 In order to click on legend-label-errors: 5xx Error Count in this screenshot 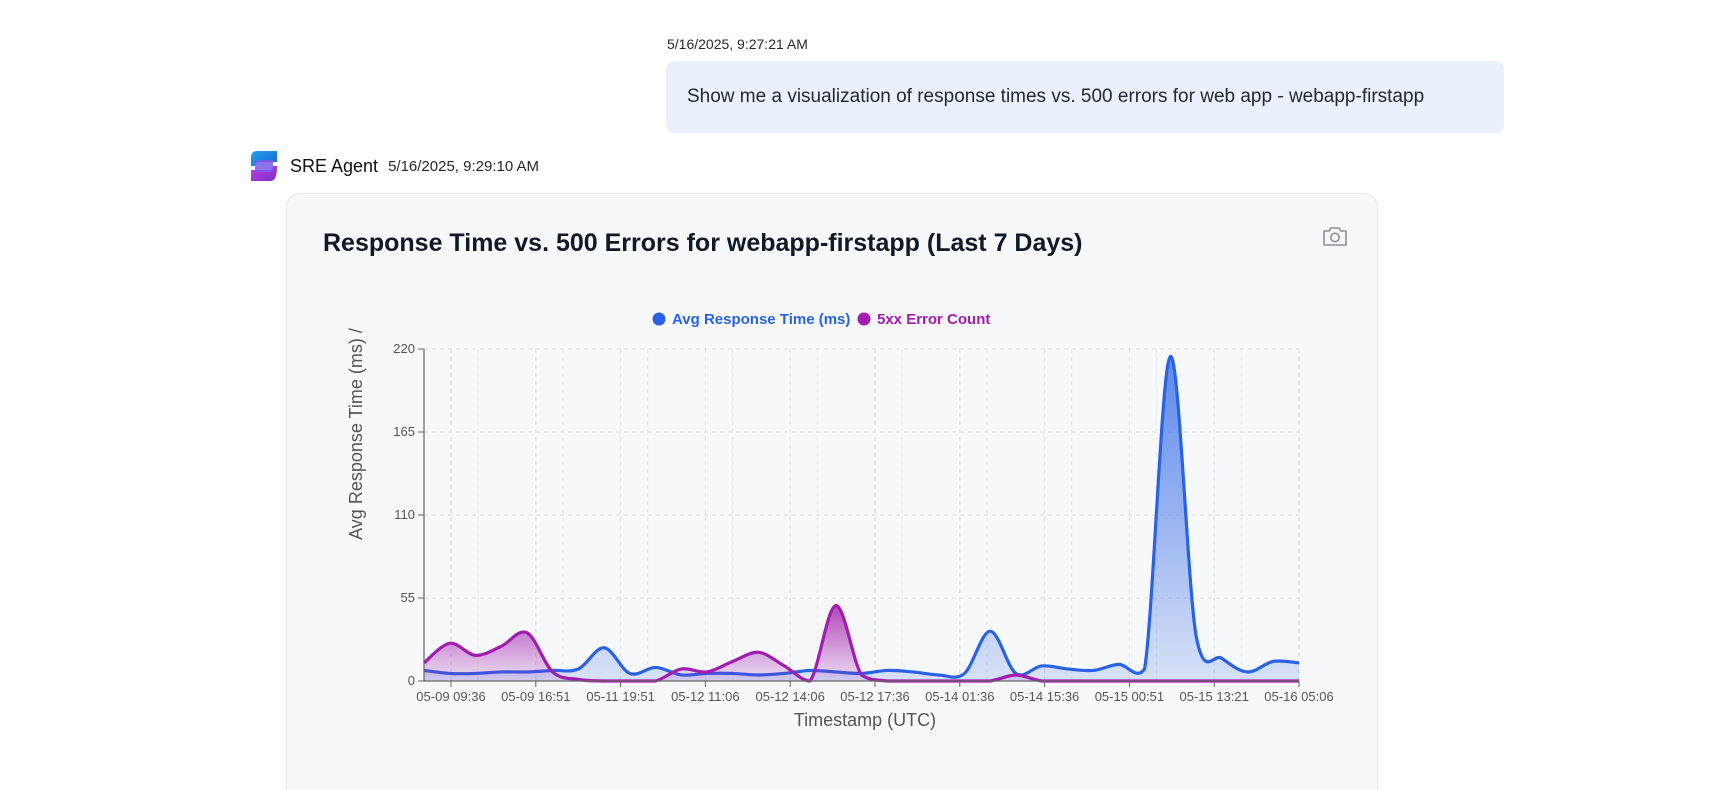, I will do `click(933, 319)`.